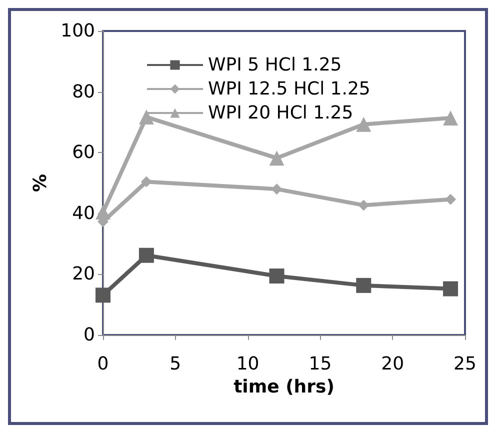 The width and height of the screenshot is (496, 433). What do you see at coordinates (83, 153) in the screenshot?
I see `y-tick-label: 60` at bounding box center [83, 153].